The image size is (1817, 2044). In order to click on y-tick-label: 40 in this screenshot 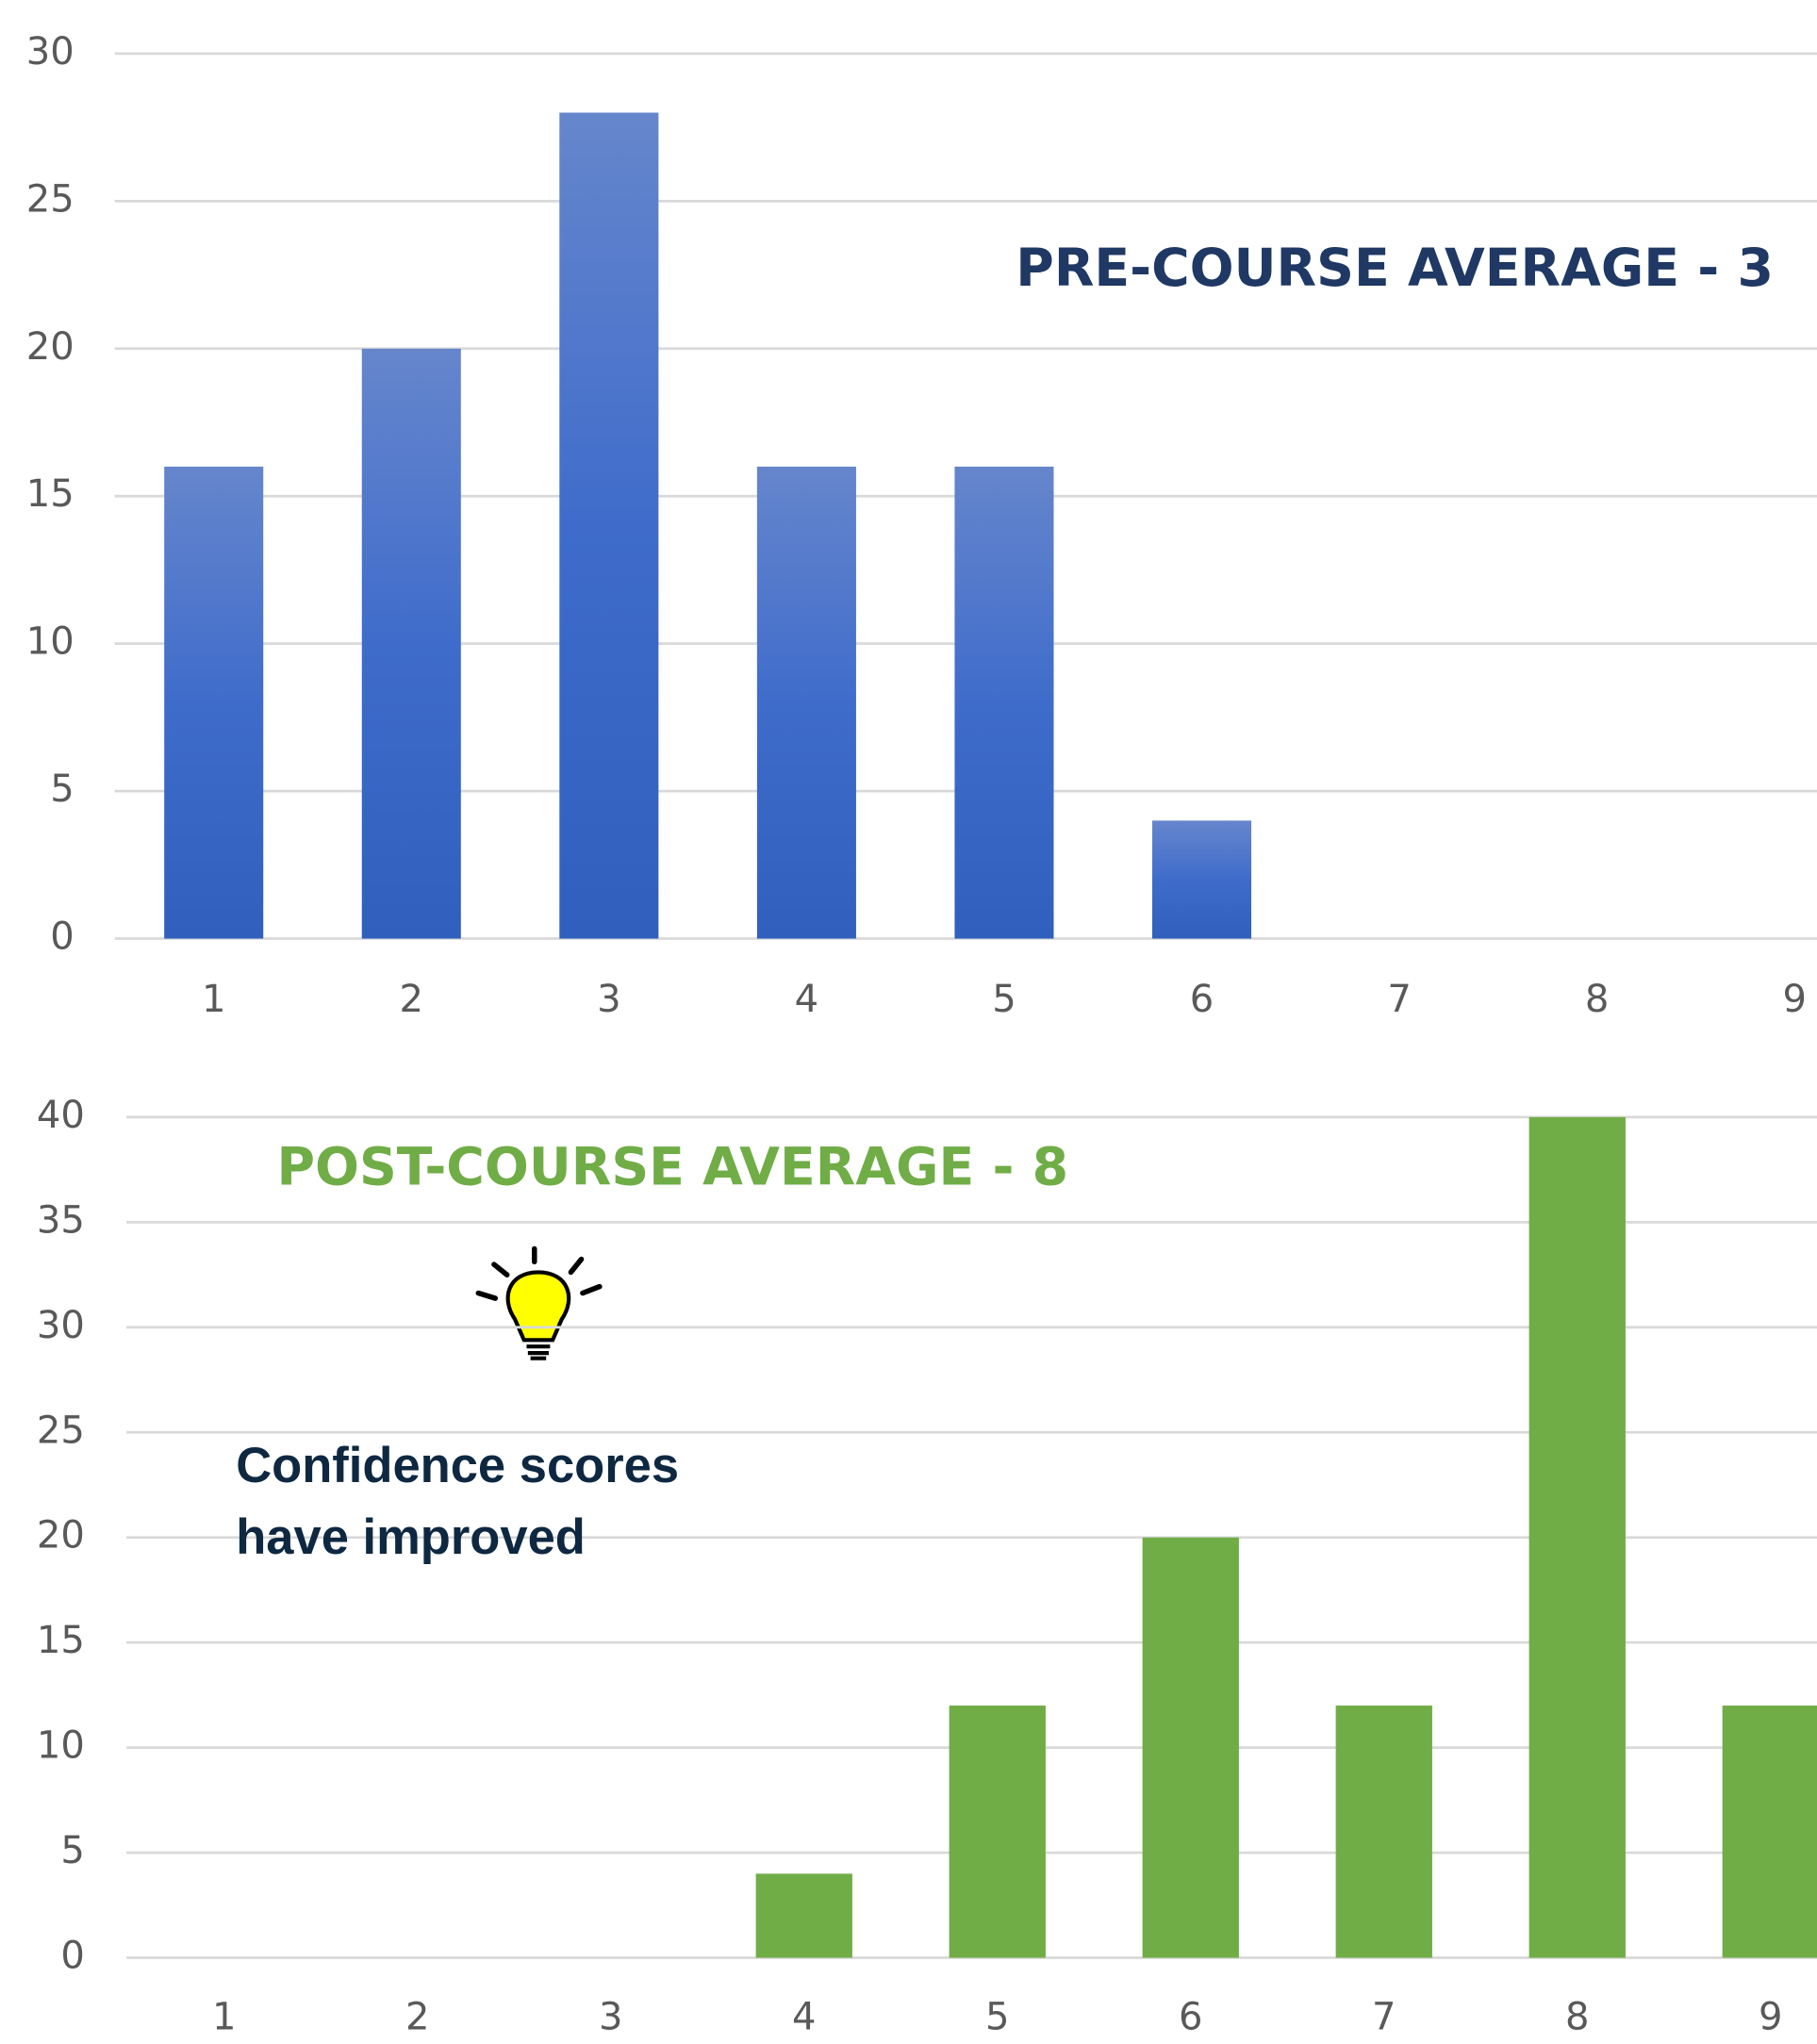, I will do `click(61, 1115)`.